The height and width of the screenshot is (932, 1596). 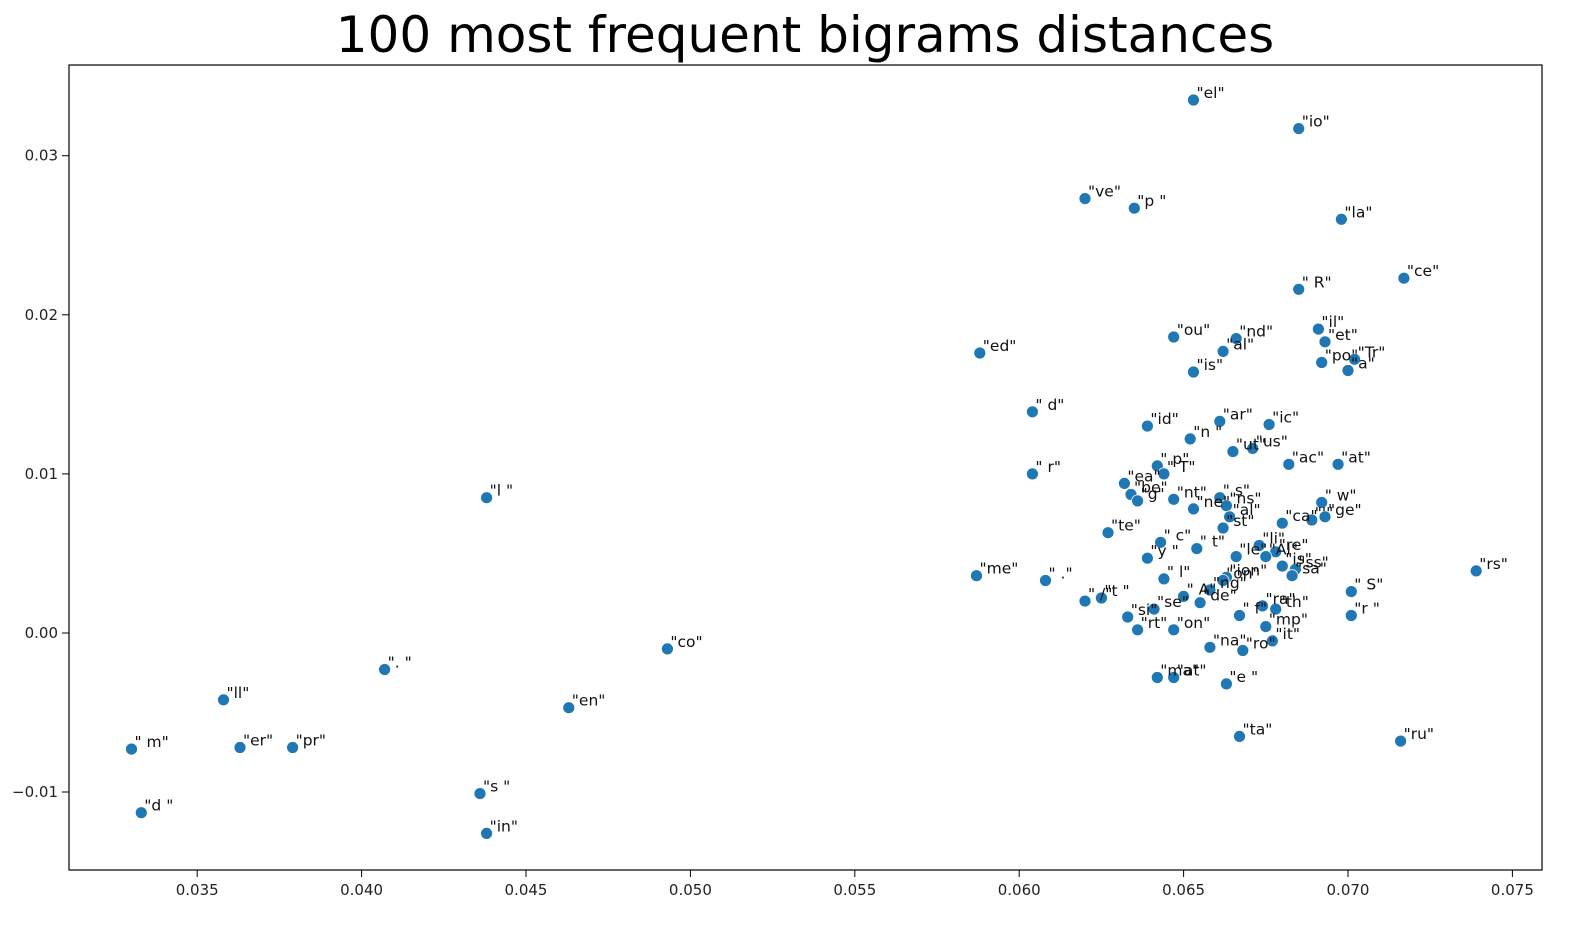 I want to click on point-label: "in", so click(x=504, y=826).